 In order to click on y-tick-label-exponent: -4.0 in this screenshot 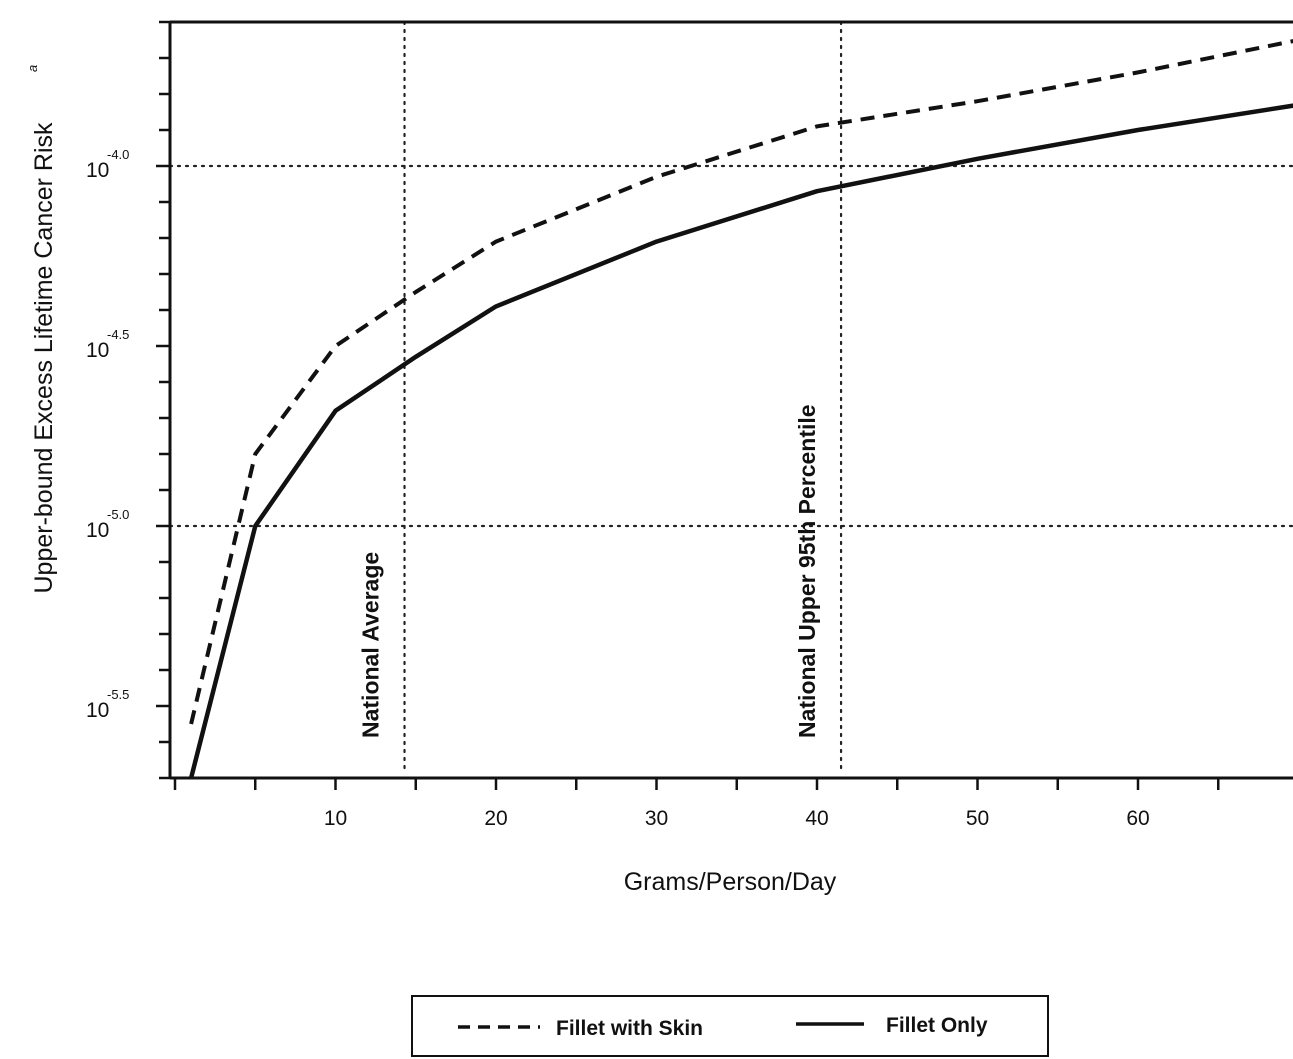, I will do `click(118, 154)`.